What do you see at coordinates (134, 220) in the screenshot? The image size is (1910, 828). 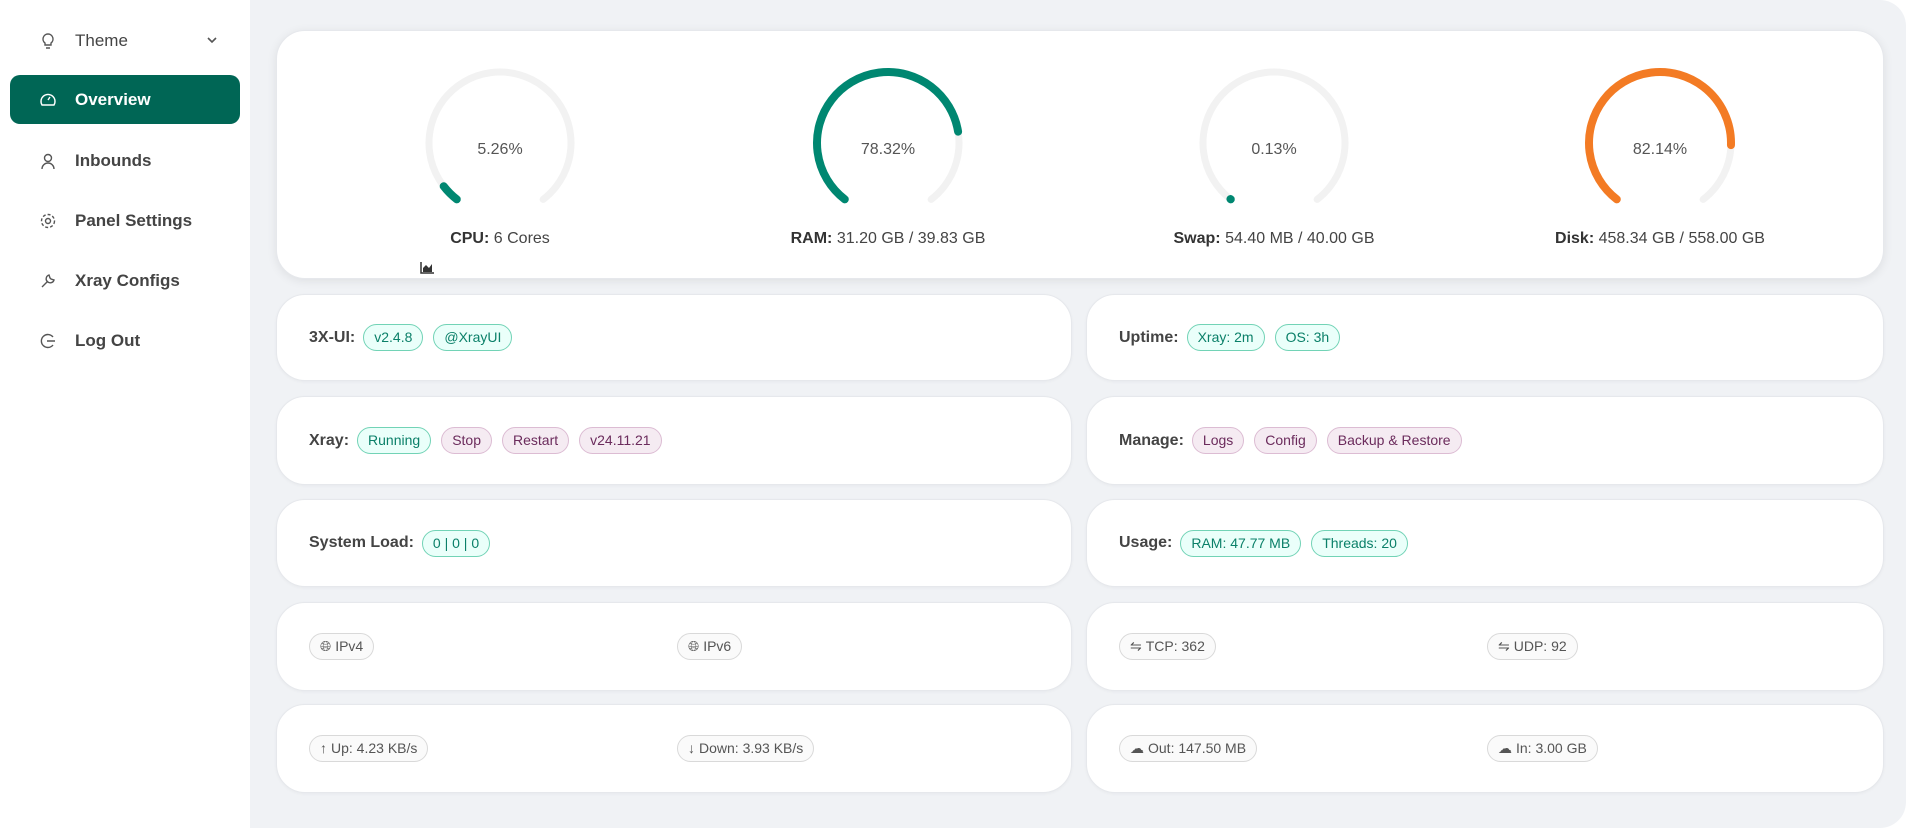 I see `sidebar-item-label: Panel Settings` at bounding box center [134, 220].